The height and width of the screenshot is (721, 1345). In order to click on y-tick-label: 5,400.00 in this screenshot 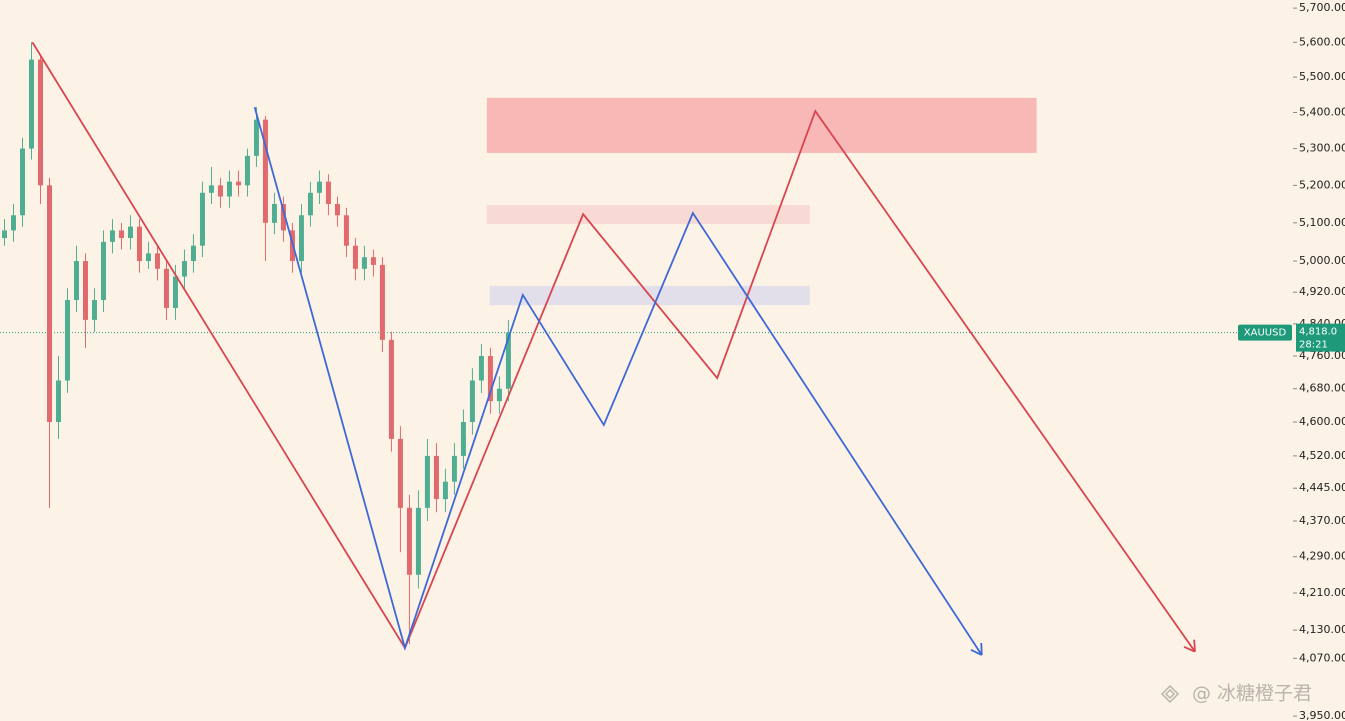, I will do `click(1322, 111)`.